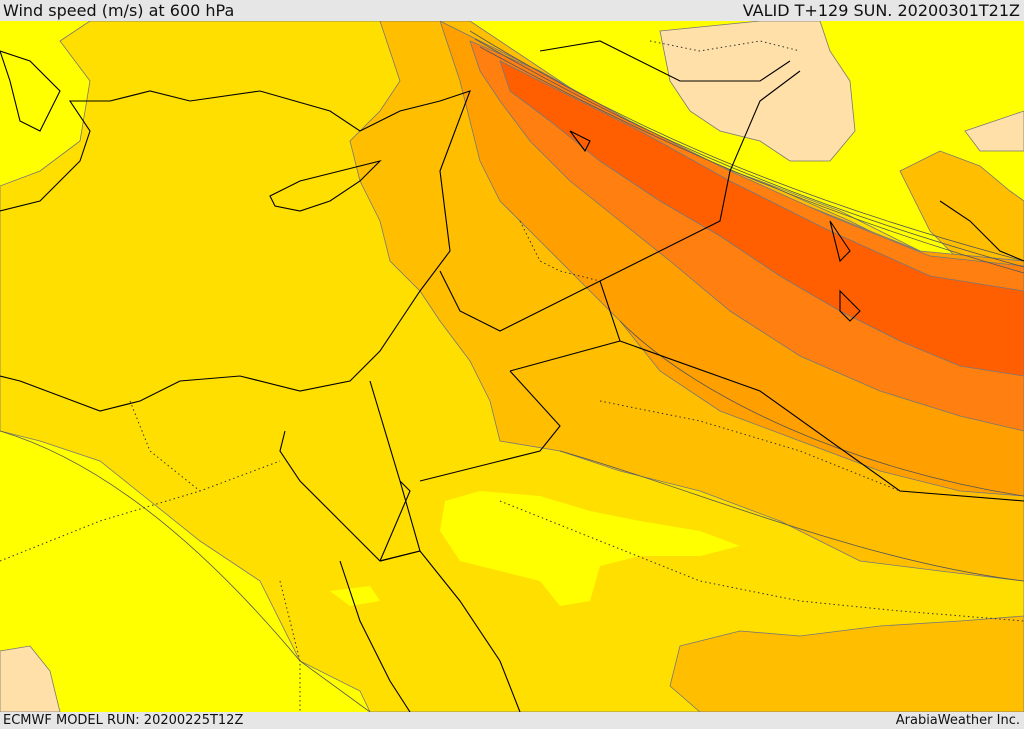 Image resolution: width=1024 pixels, height=729 pixels. Describe the element at coordinates (957, 720) in the screenshot. I see `credit: ArabiaWeather Inc.` at that location.